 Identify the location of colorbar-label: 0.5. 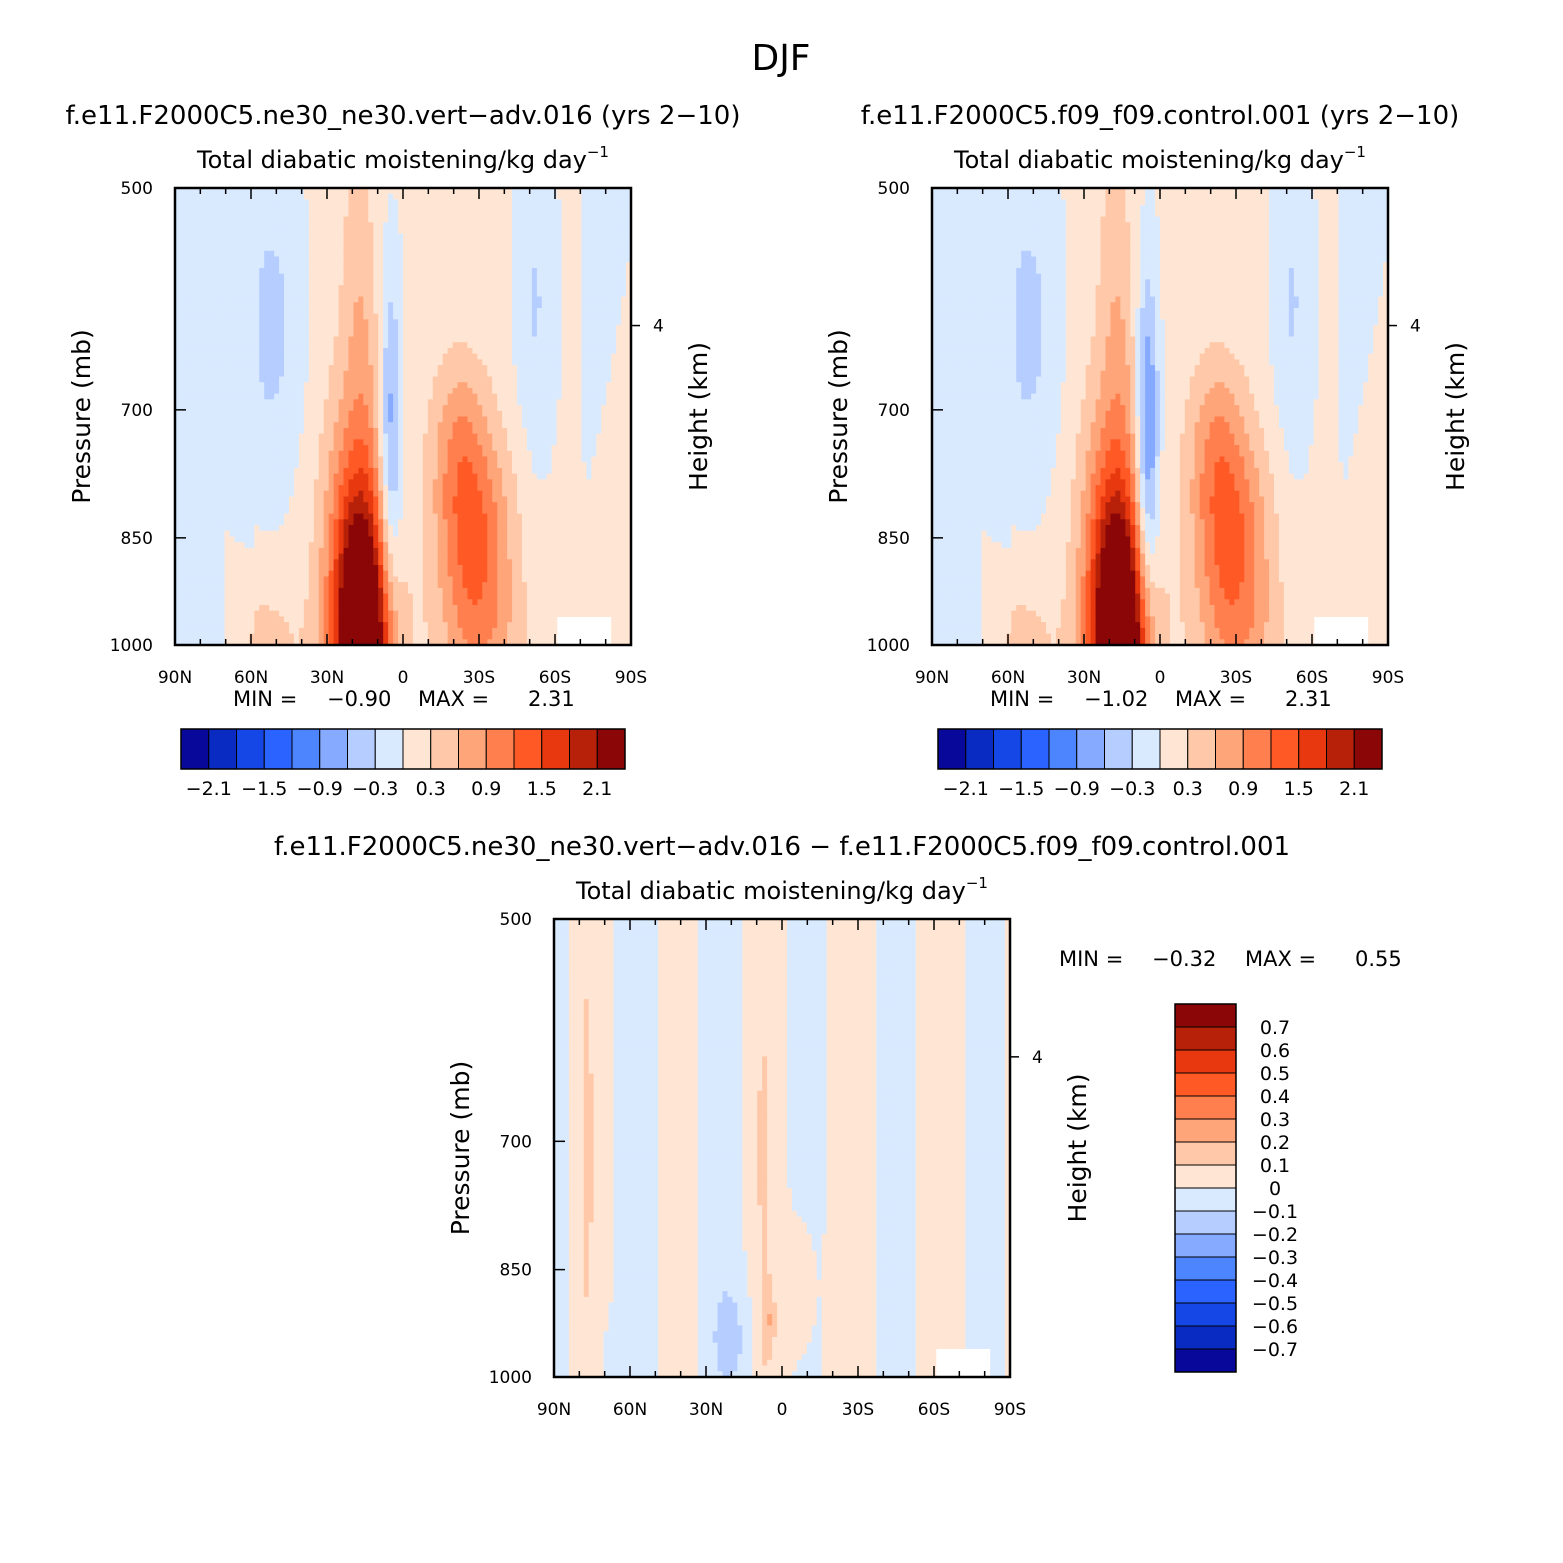
(1275, 1074).